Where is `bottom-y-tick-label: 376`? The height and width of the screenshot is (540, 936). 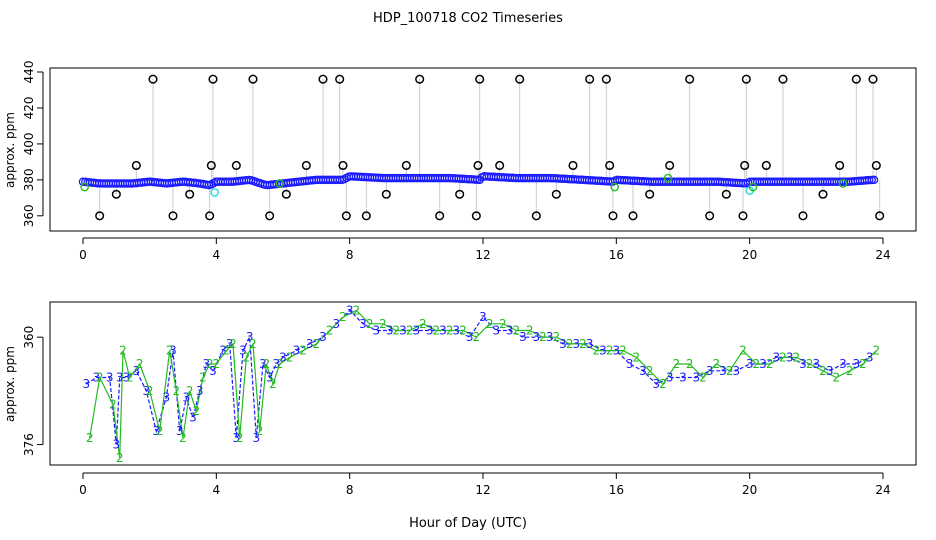
bottom-y-tick-label: 376 is located at coordinates (29, 444).